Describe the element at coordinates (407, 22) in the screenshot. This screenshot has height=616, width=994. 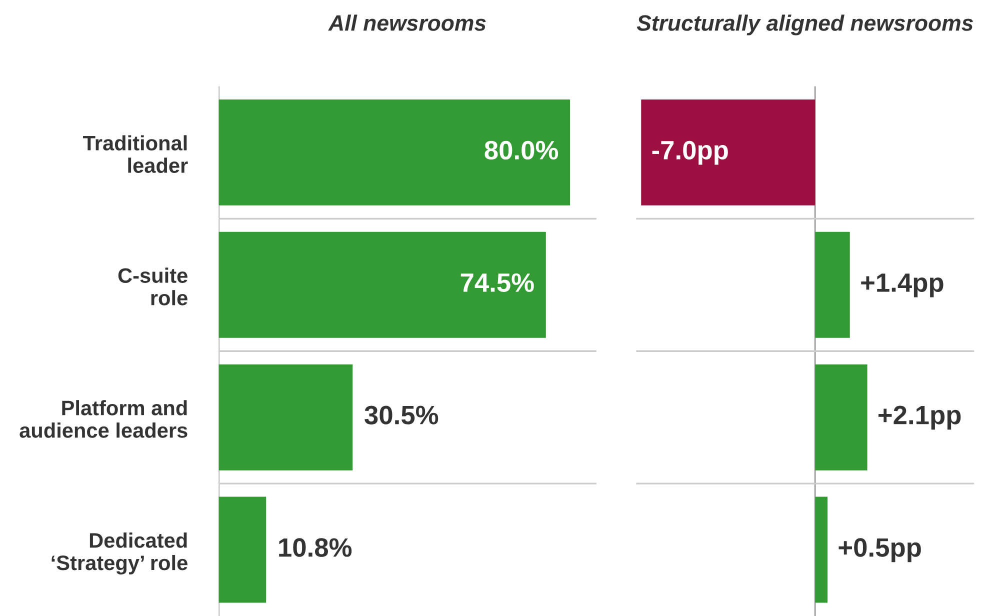
I see `chart-title: All newsrooms` at that location.